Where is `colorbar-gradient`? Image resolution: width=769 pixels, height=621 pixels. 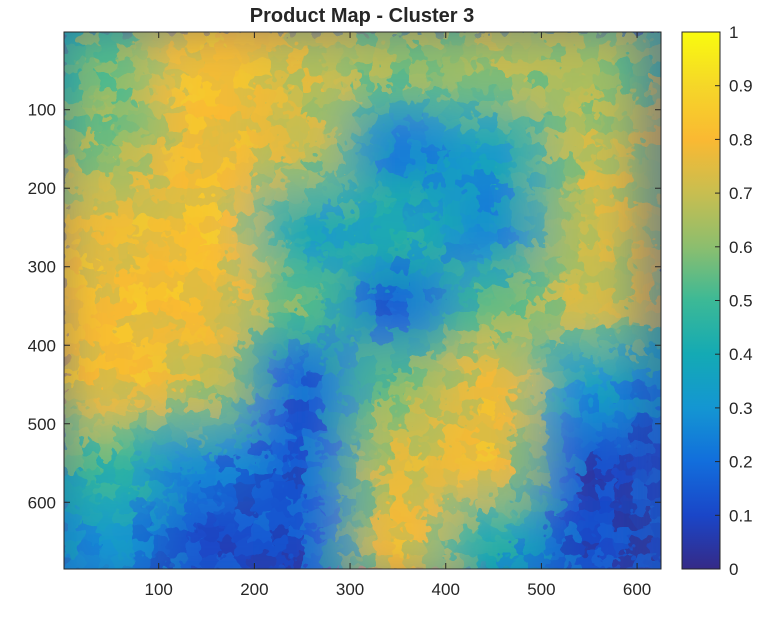 colorbar-gradient is located at coordinates (701, 300).